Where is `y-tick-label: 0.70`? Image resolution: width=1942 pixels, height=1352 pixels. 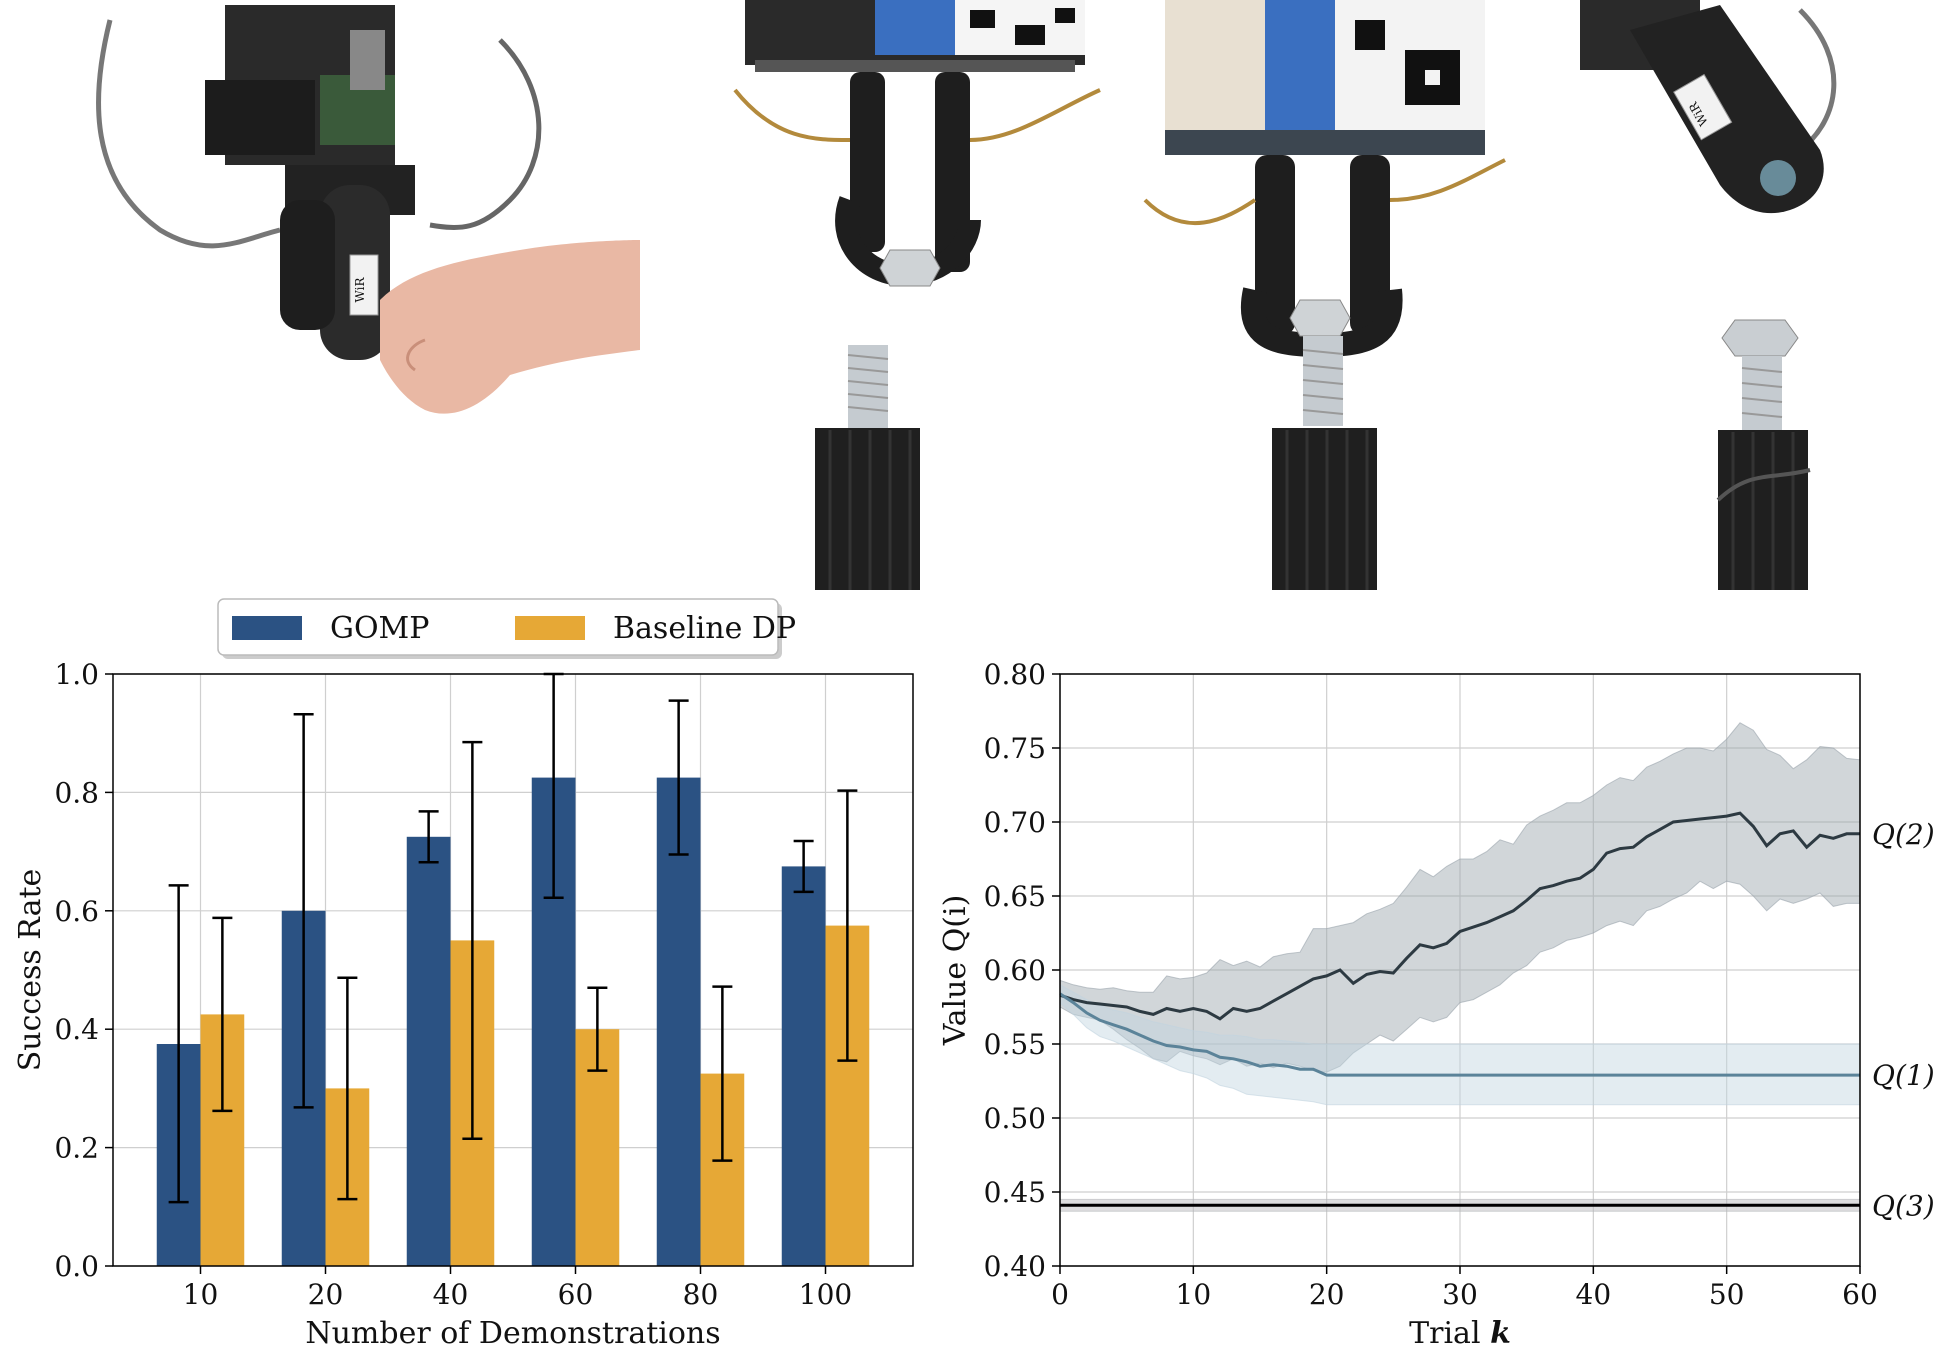 y-tick-label: 0.70 is located at coordinates (1015, 822).